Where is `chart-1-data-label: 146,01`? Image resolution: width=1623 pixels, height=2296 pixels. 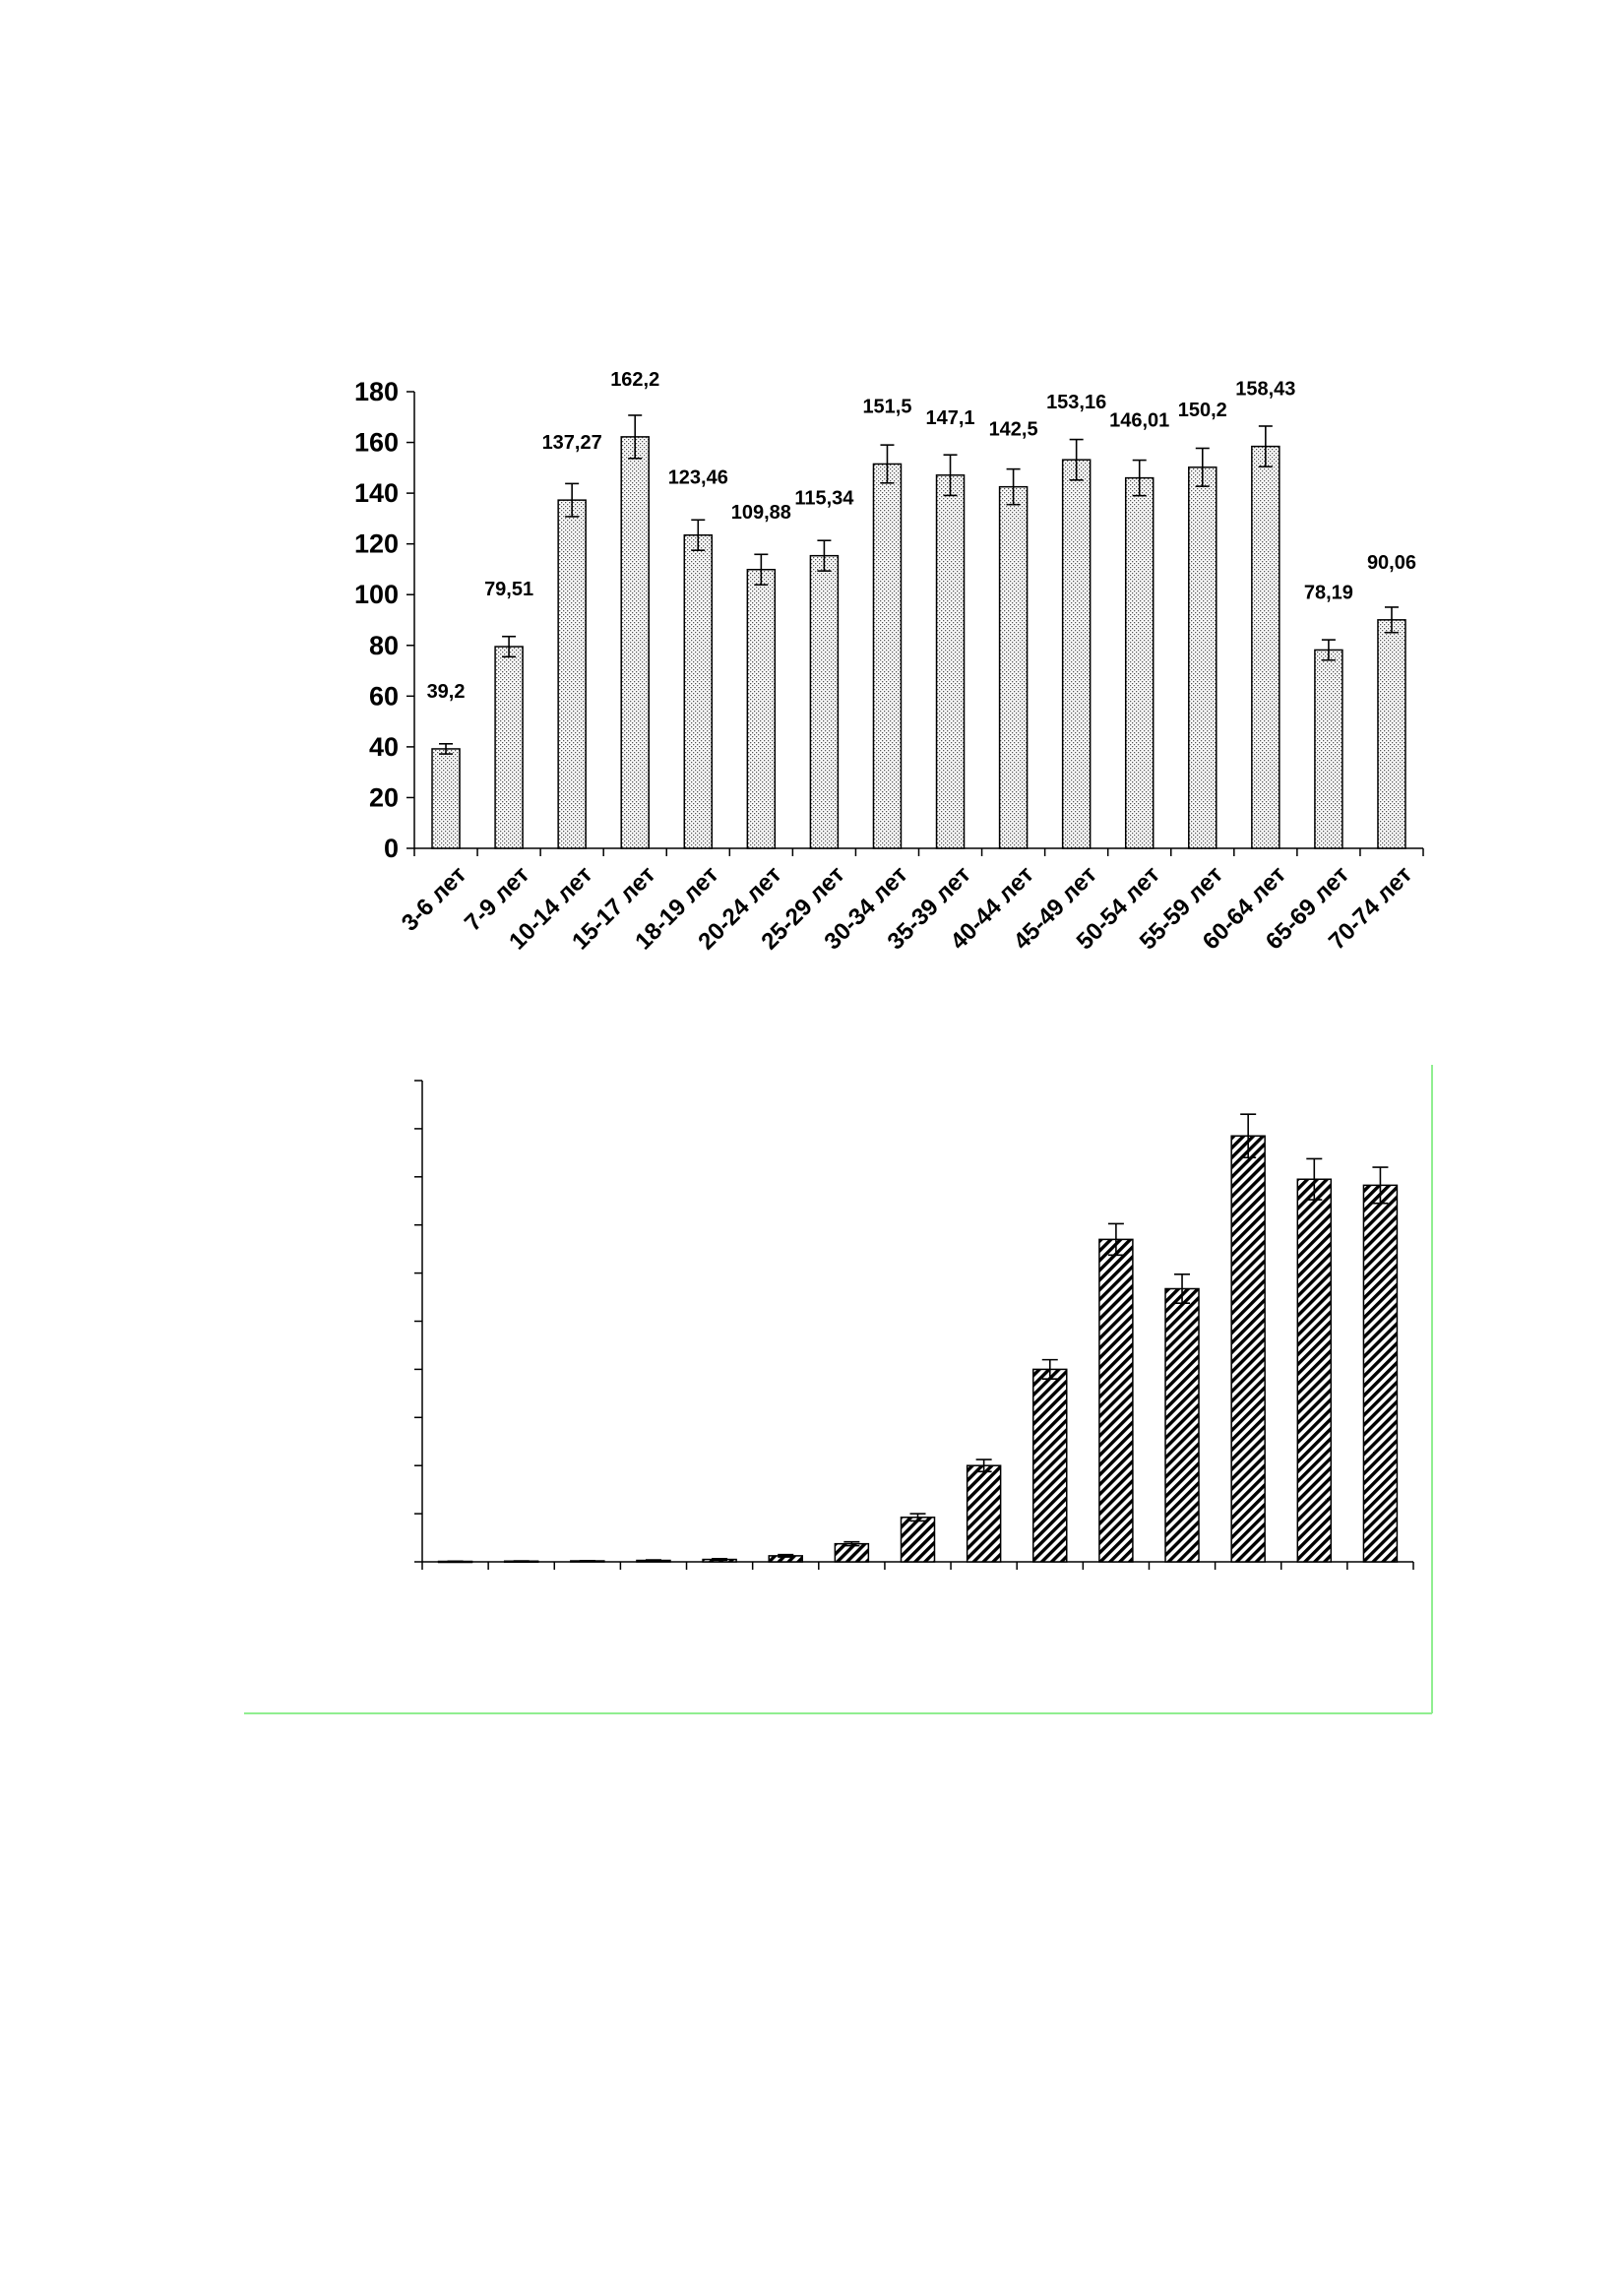
chart-1-data-label: 146,01 is located at coordinates (1139, 421).